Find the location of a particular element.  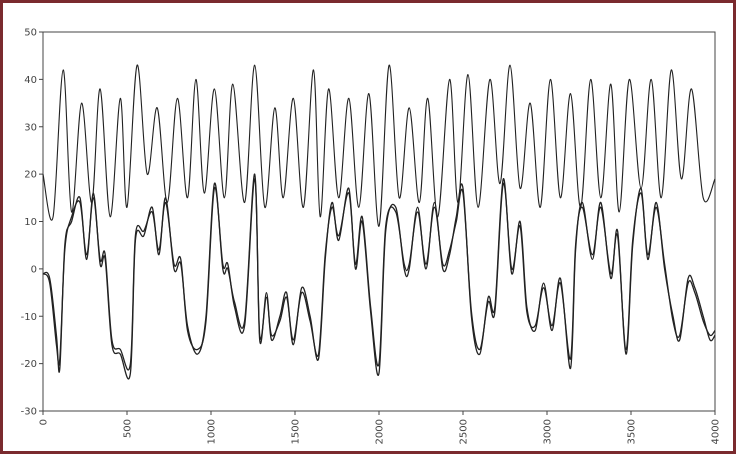

x-tick-label: 2500 is located at coordinates (464, 431).